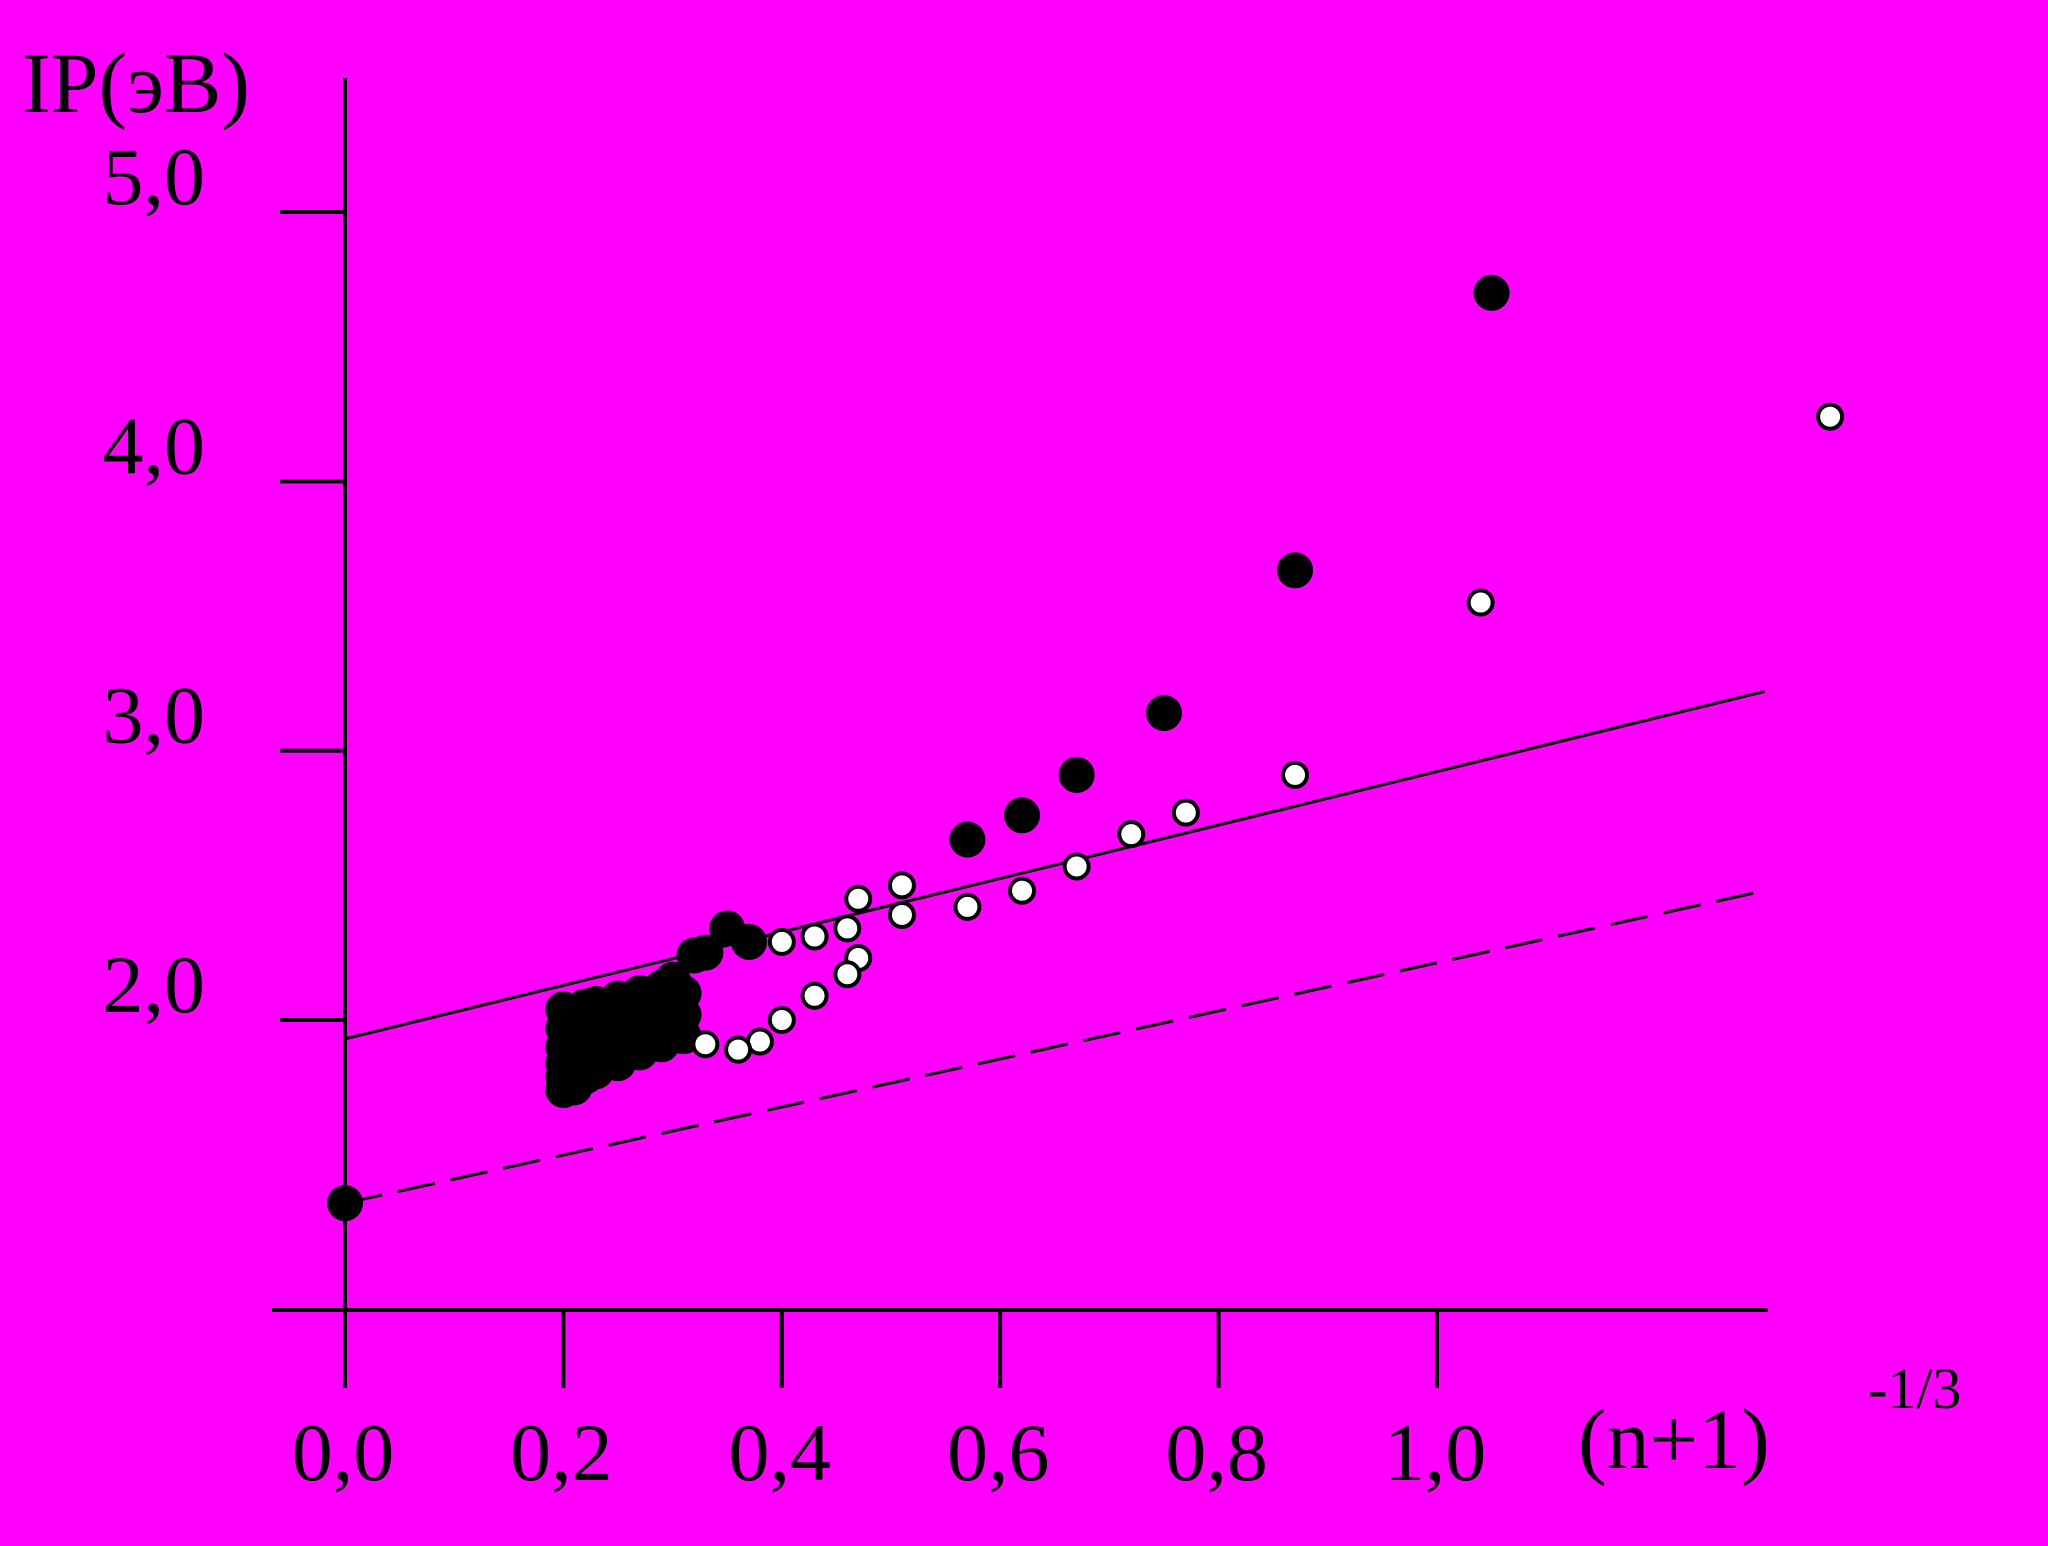  What do you see at coordinates (136, 83) in the screenshot?
I see `y-axis-title: IP(эВ)` at bounding box center [136, 83].